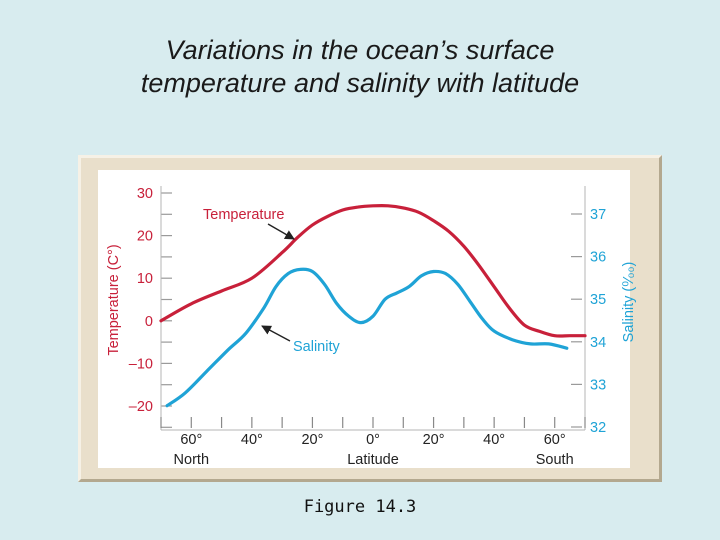 The height and width of the screenshot is (540, 720). Describe the element at coordinates (145, 279) in the screenshot. I see `left-tick-label: 10` at that location.